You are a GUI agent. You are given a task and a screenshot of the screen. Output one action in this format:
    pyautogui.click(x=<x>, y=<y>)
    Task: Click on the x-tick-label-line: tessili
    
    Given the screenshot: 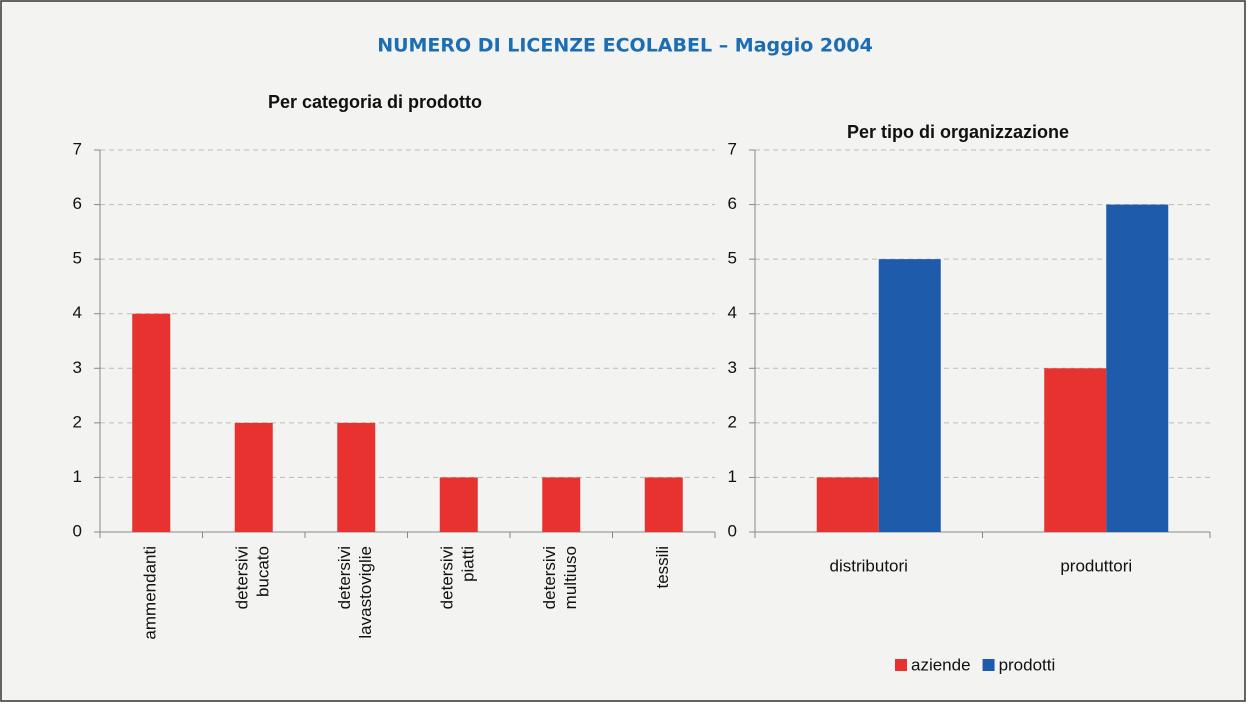 What is the action you would take?
    pyautogui.click(x=662, y=567)
    